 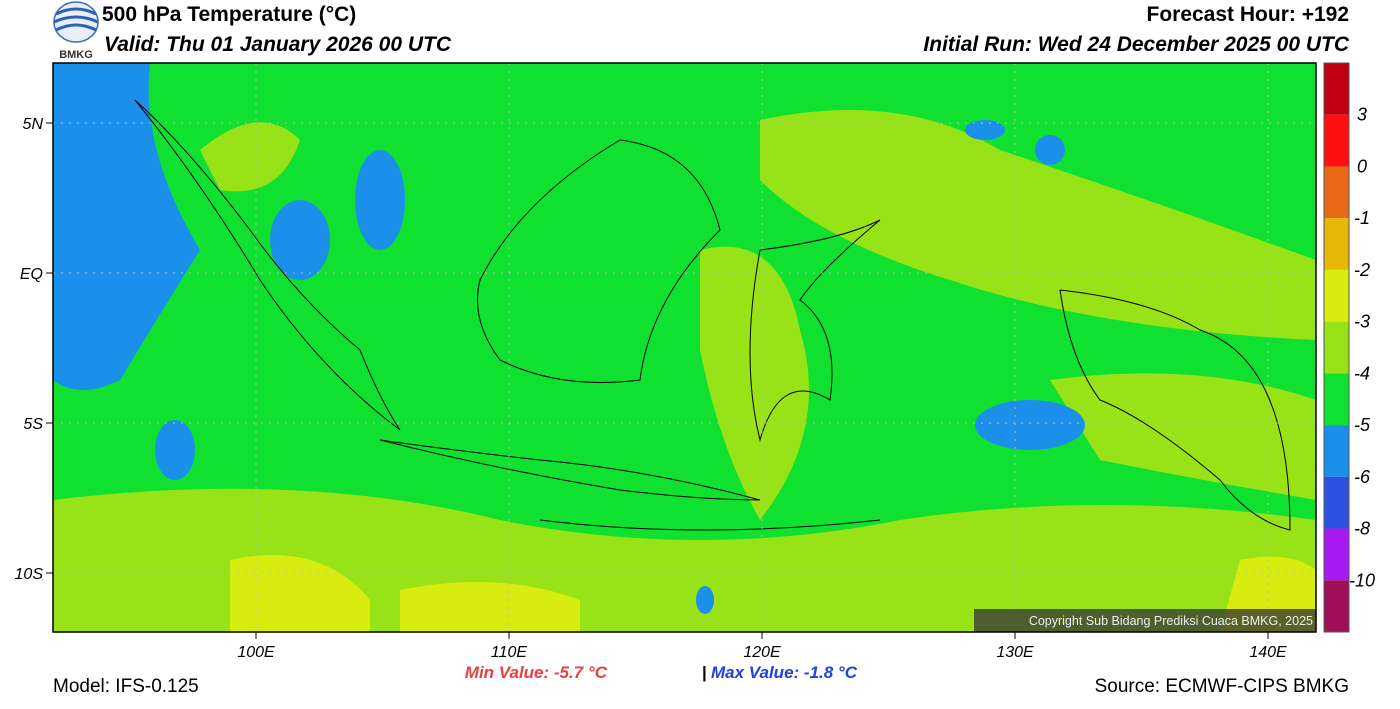 I want to click on lat-label: 10S, so click(x=29, y=574).